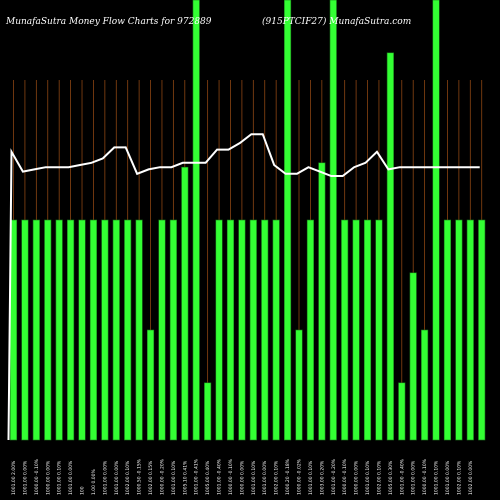  Describe the element at coordinates (151, 477) in the screenshot. I see `x-tick-label: 1002.00 0.15%` at that location.